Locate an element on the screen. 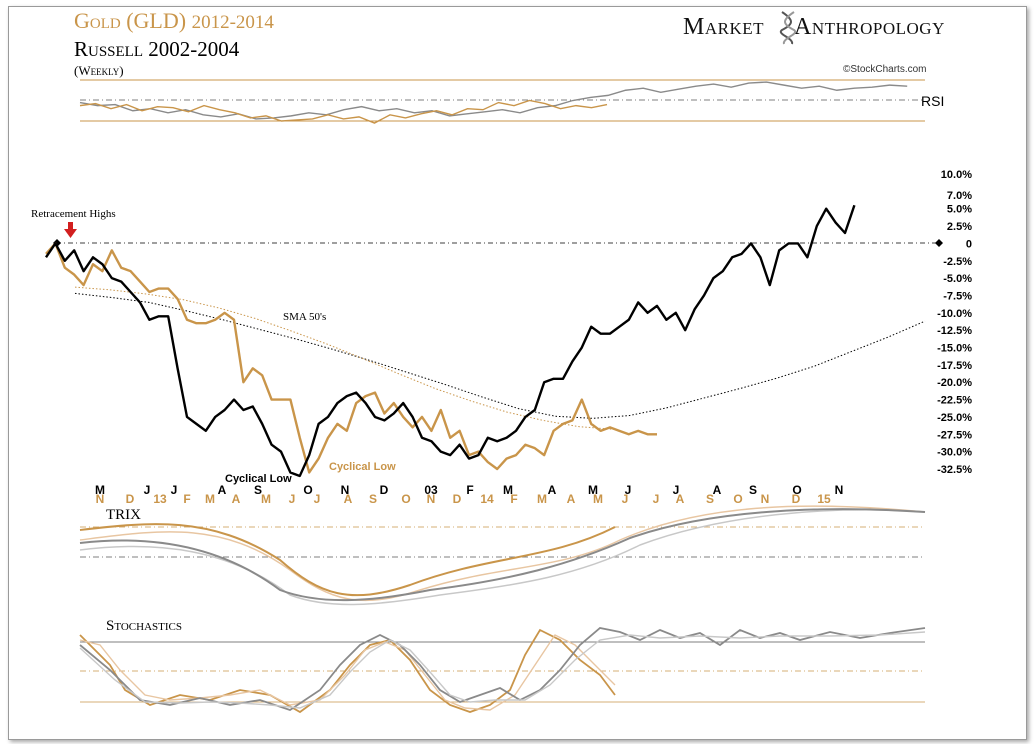 The height and width of the screenshot is (744, 1035). y-tick-label: -7.5% is located at coordinates (957, 296).